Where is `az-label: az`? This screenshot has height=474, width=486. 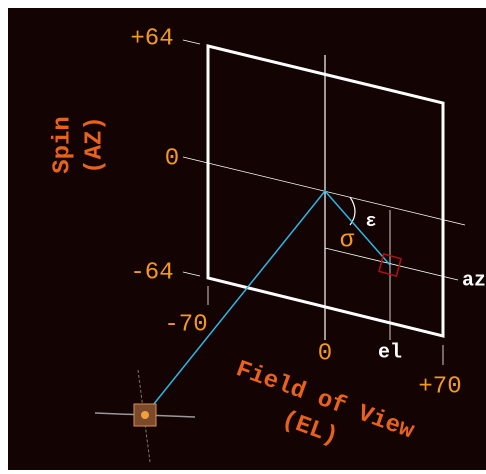 az-label: az is located at coordinates (474, 280).